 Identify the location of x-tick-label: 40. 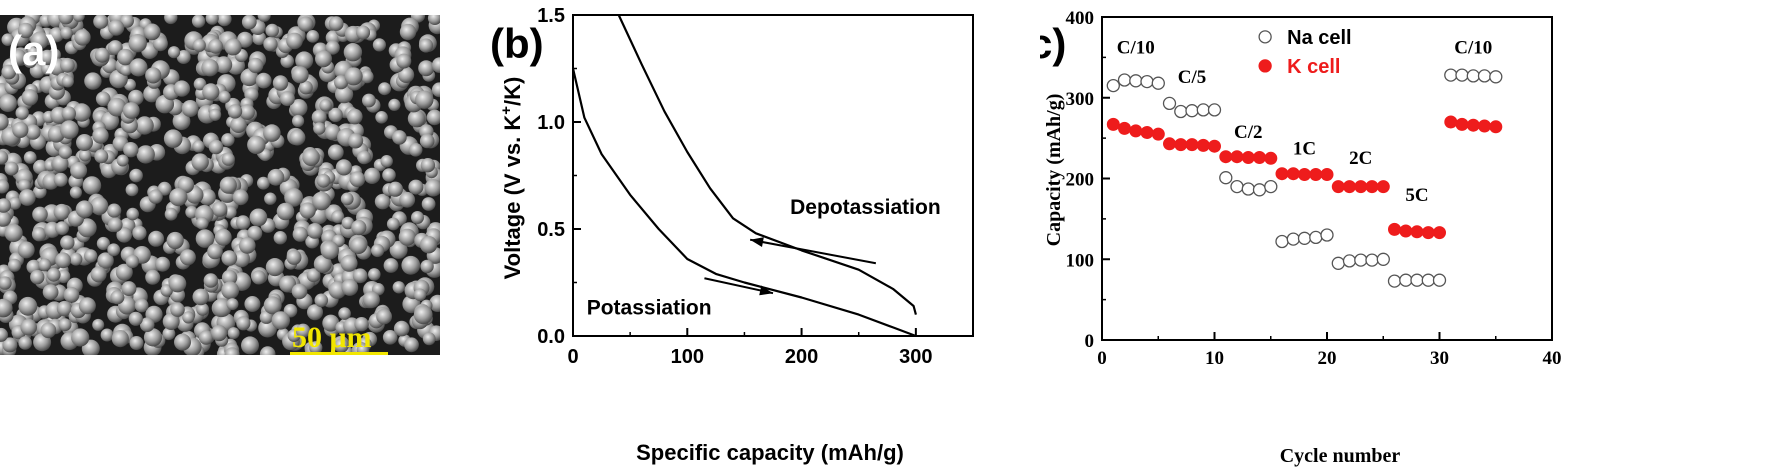
(1552, 358).